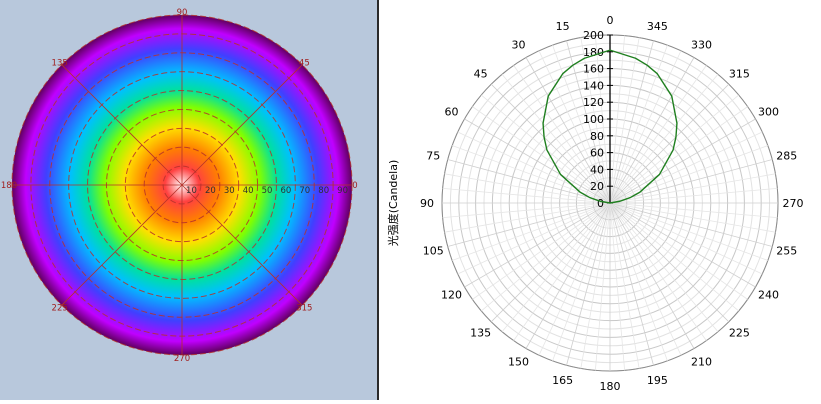 This screenshot has height=404, width=821. I want to click on polar-angle-label: 330, so click(701, 45).